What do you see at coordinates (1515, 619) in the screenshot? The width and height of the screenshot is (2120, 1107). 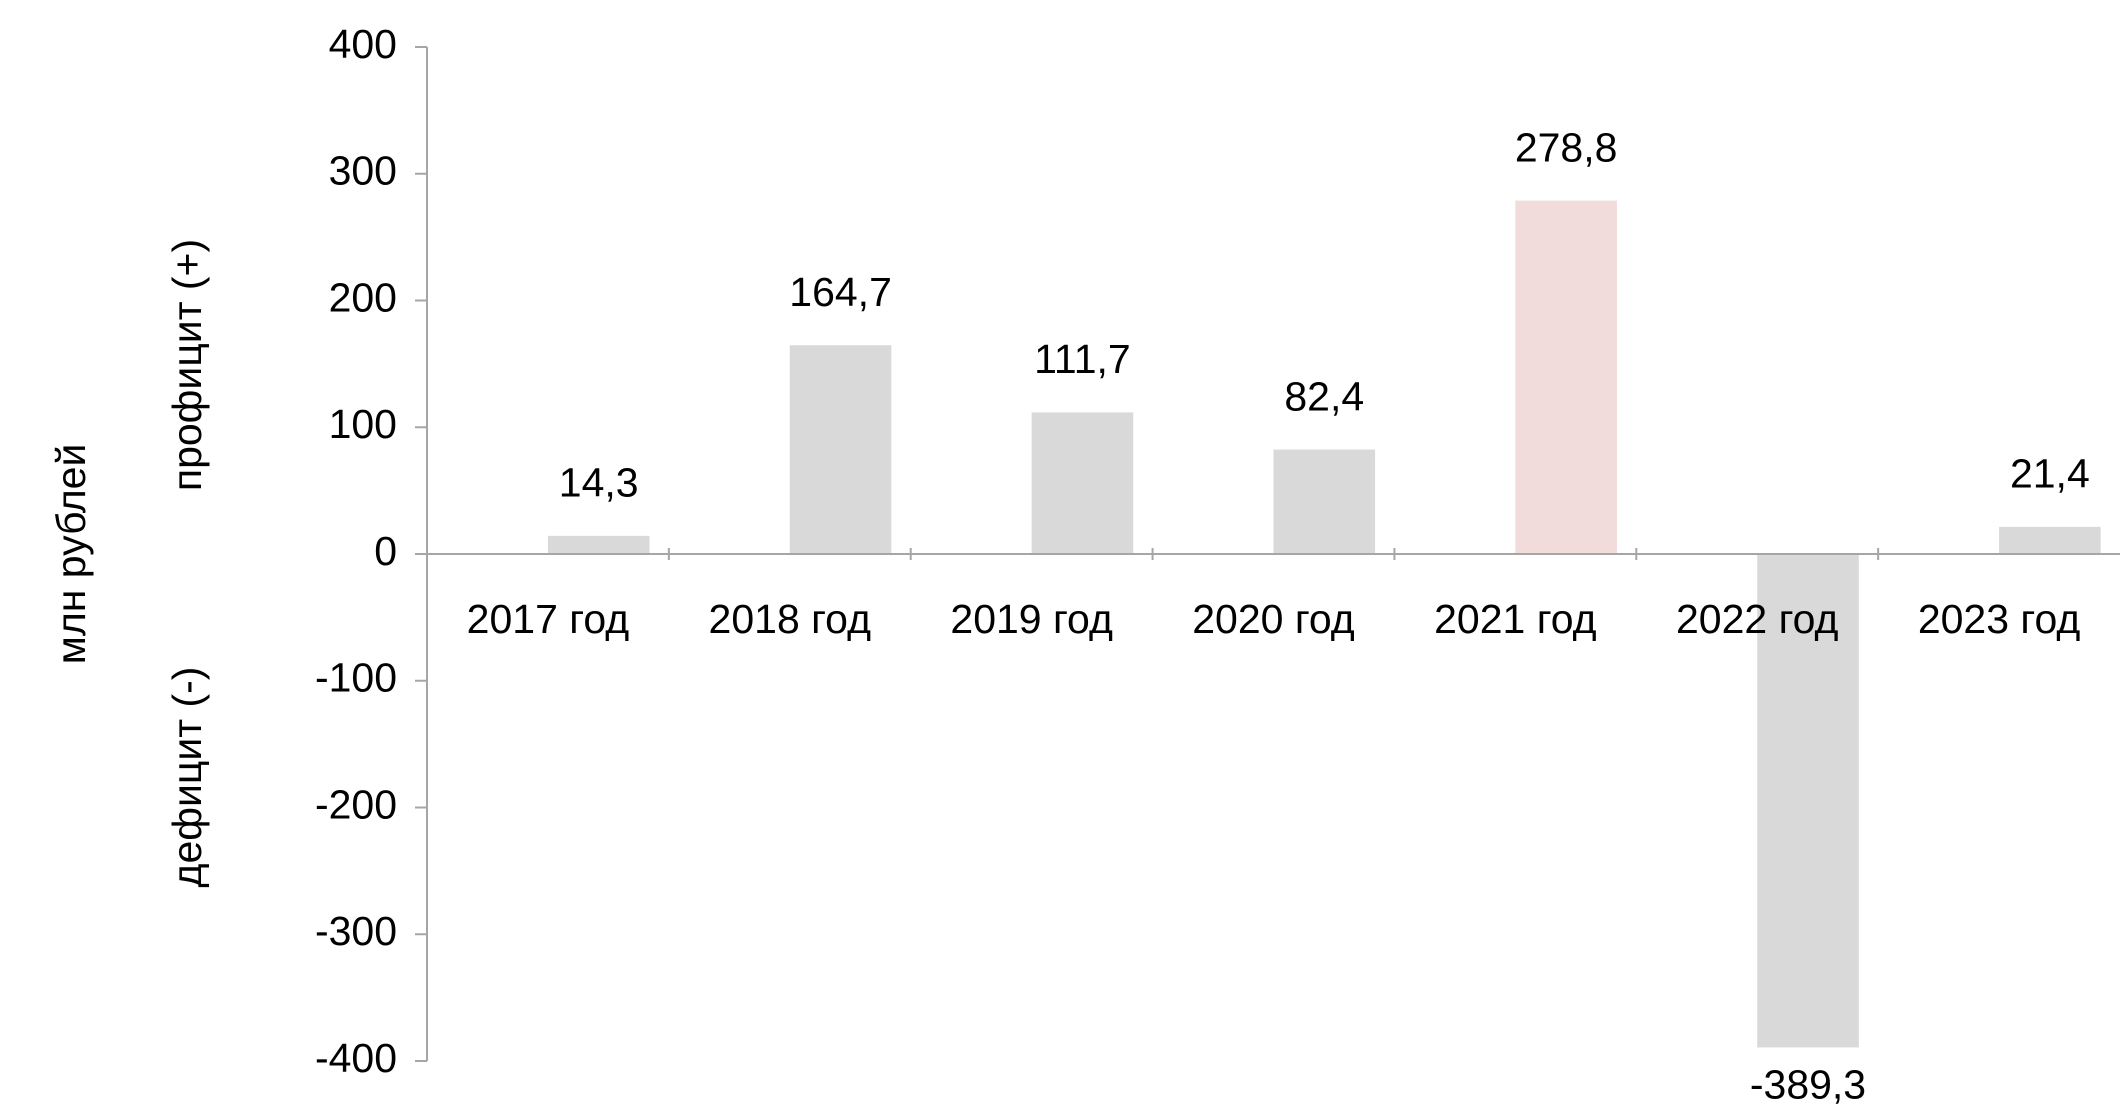 I see `x-tick-label: 2021 год` at bounding box center [1515, 619].